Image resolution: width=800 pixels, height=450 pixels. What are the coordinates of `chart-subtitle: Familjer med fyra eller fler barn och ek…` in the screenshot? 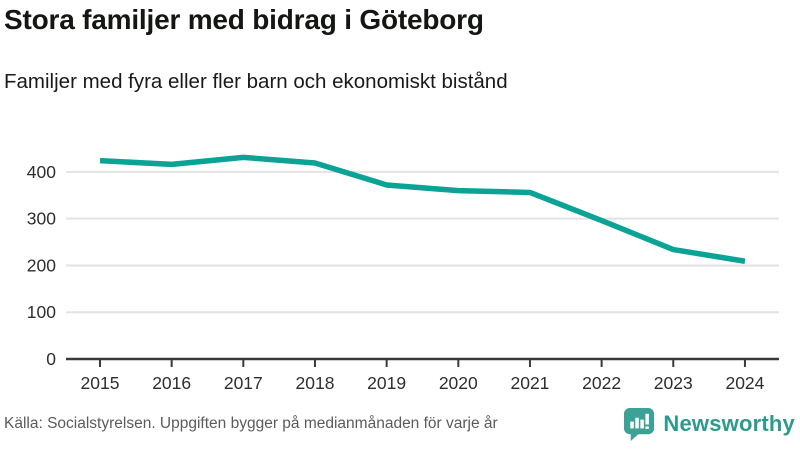 It's located at (256, 81).